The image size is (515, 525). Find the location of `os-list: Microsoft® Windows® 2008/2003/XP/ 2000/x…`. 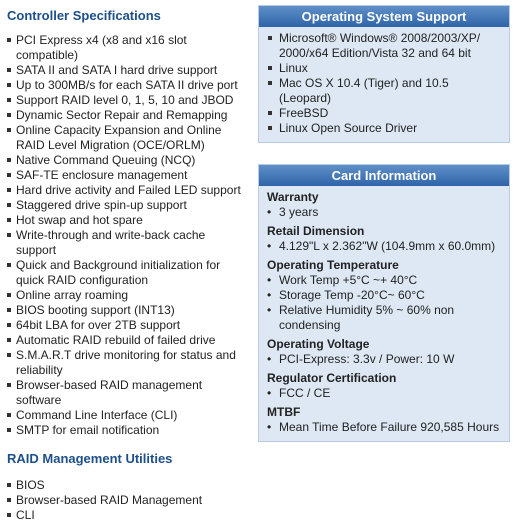

os-list: Microsoft® Windows® 2008/2003/XP/ 2000/x… is located at coordinates (384, 83).